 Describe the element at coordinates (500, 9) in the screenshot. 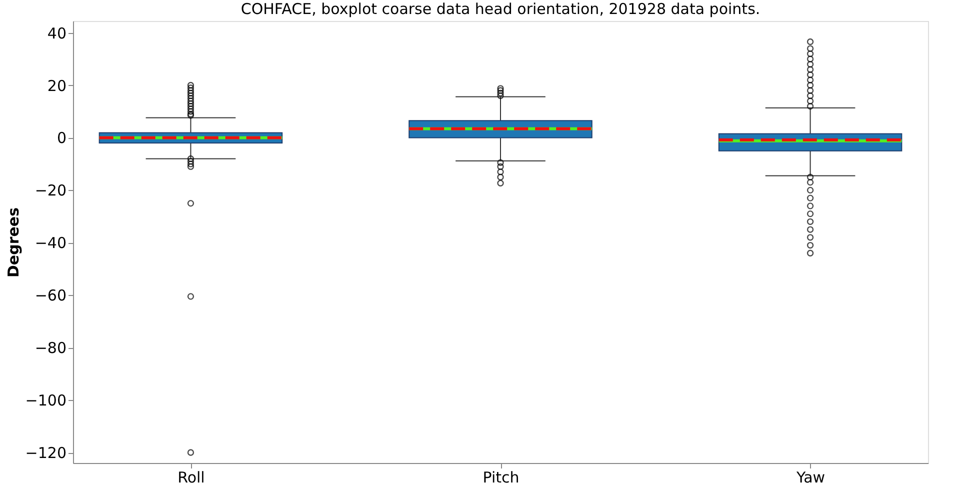

I see `chart-title: COHFACE, boxplot coarse data head orientation, 201928 data points.` at that location.